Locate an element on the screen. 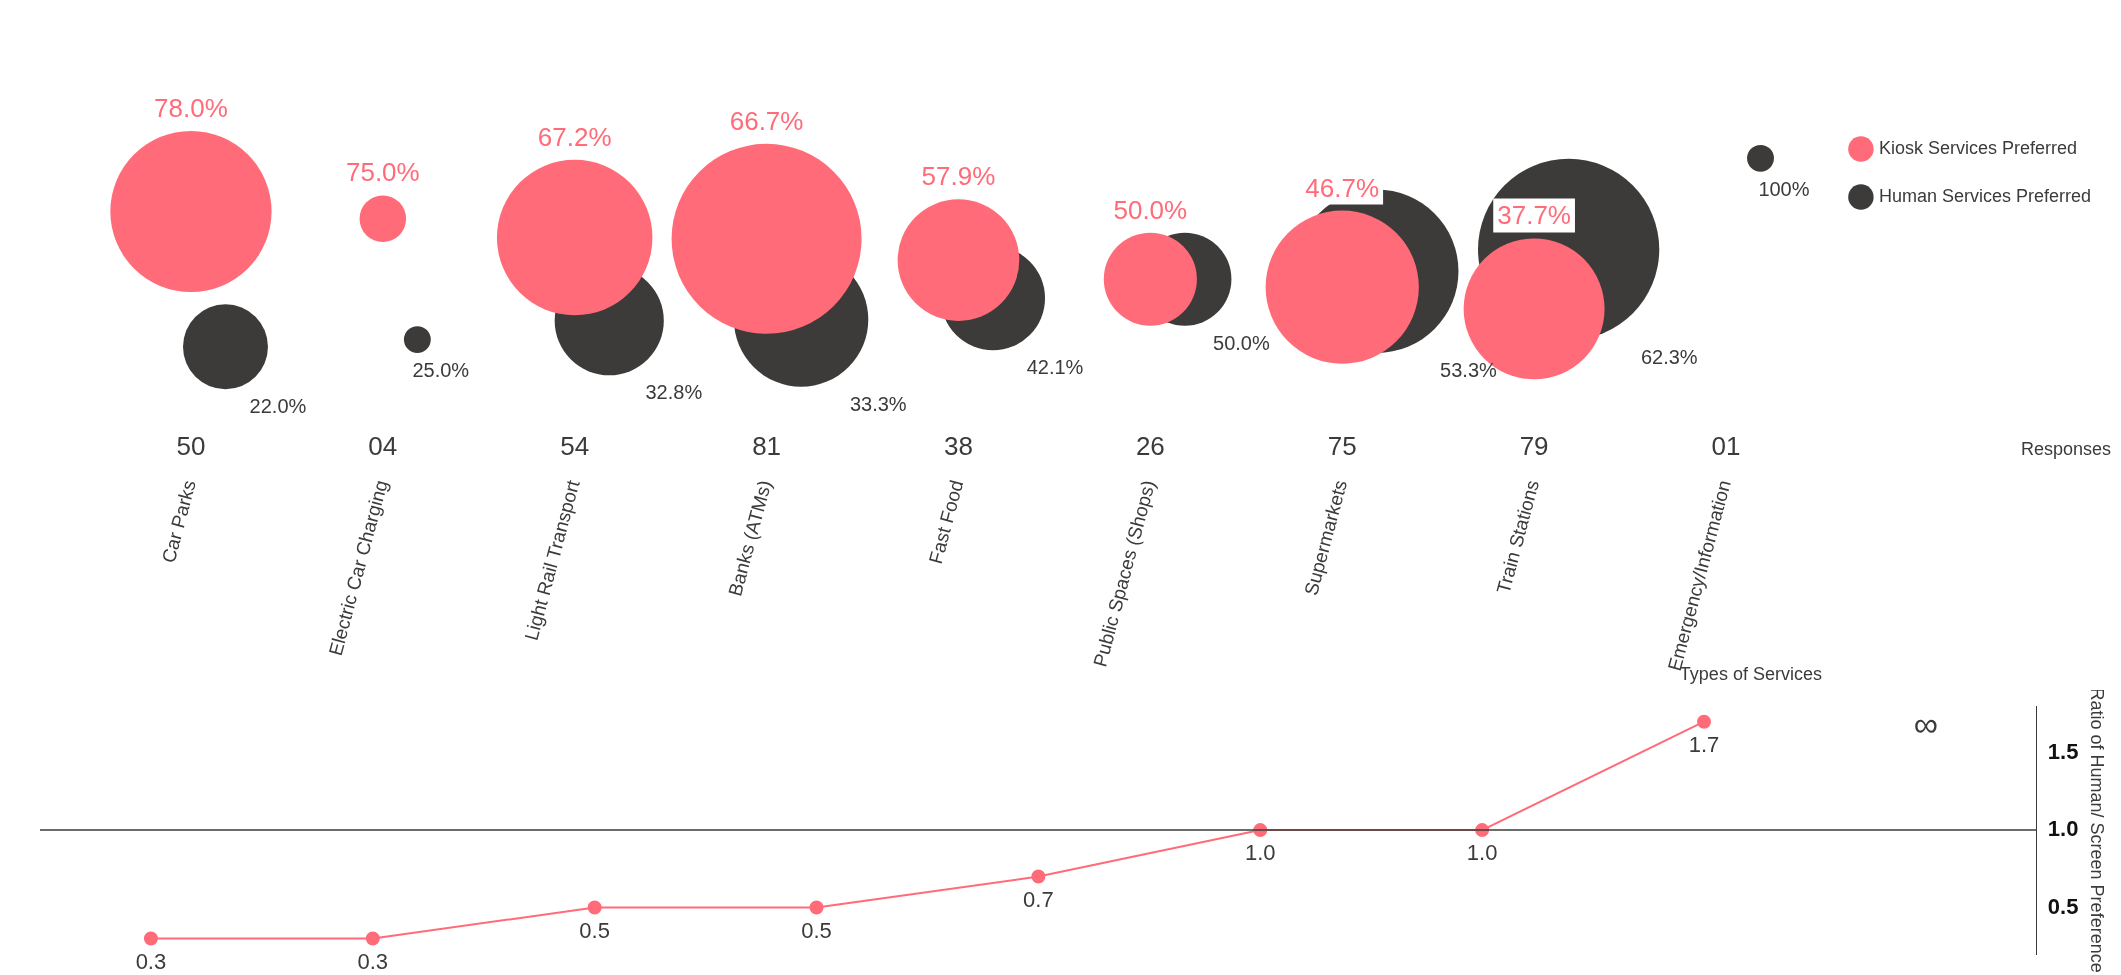 This screenshot has width=2121, height=975. annotation: ∞ is located at coordinates (1926, 724).